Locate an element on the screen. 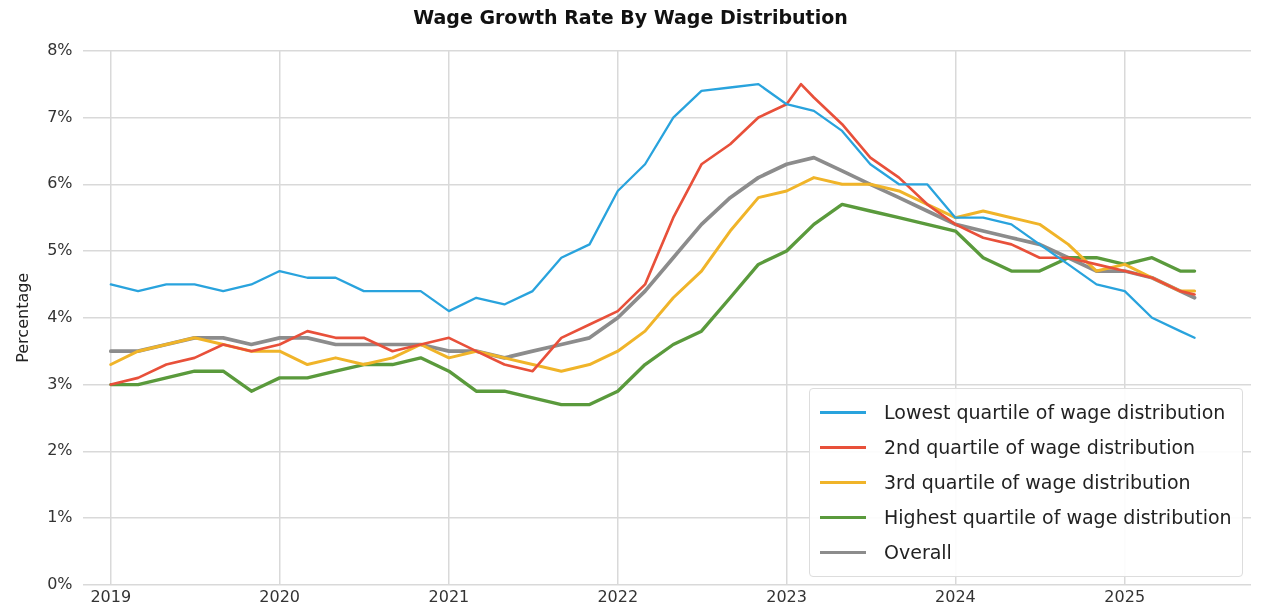 The height and width of the screenshot is (614, 1261). y-tick-label: 5% is located at coordinates (60, 250).